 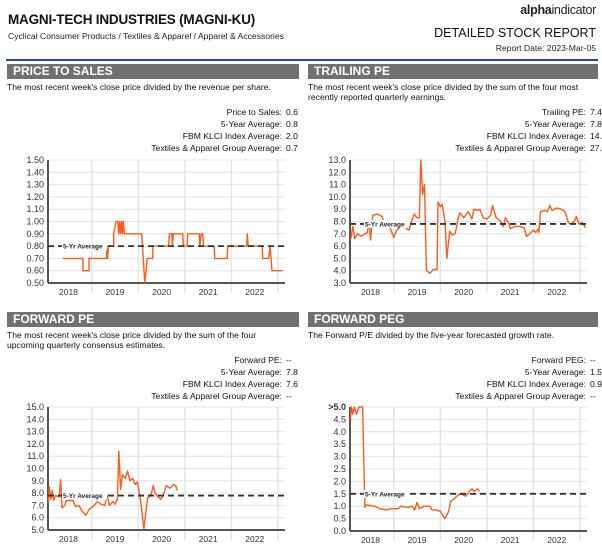 I want to click on report-title: DETAILED STOCK REPORT, so click(x=515, y=33).